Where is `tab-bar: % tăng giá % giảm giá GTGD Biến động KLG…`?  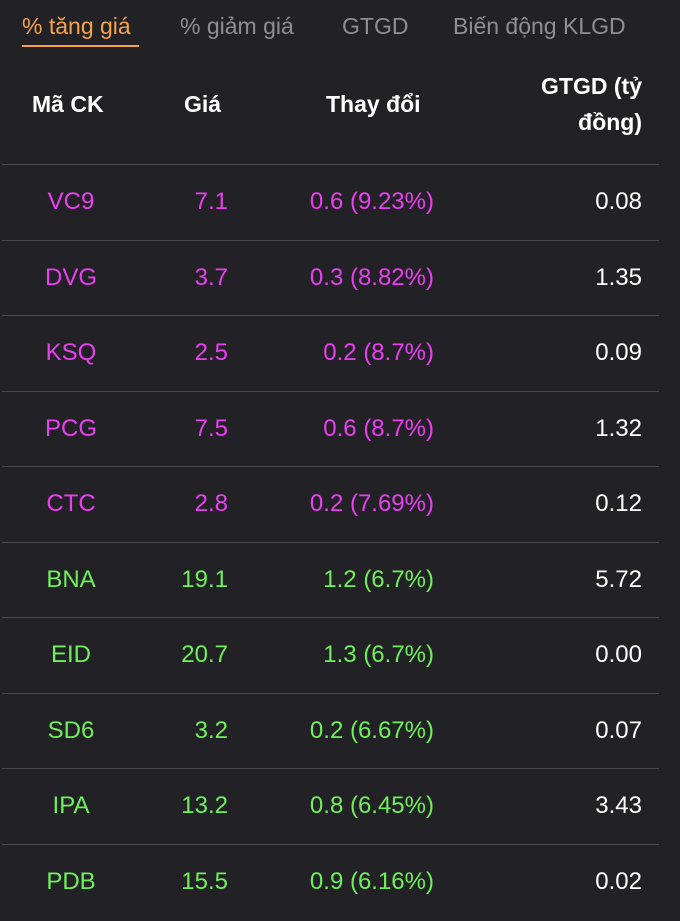
tab-bar: % tăng giá % giảm giá GTGD Biến động KLG… is located at coordinates (340, 26).